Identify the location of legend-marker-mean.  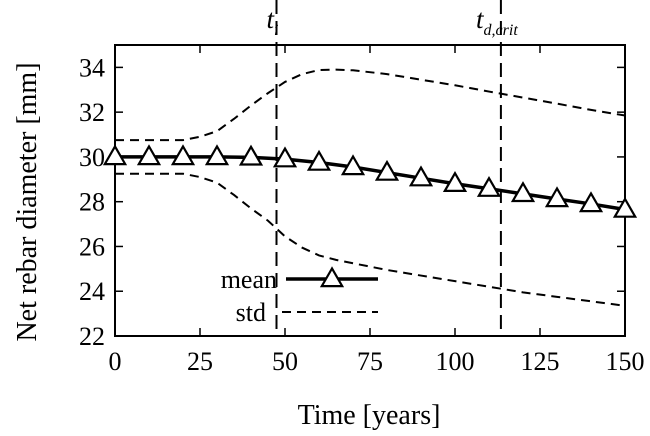
(332, 277).